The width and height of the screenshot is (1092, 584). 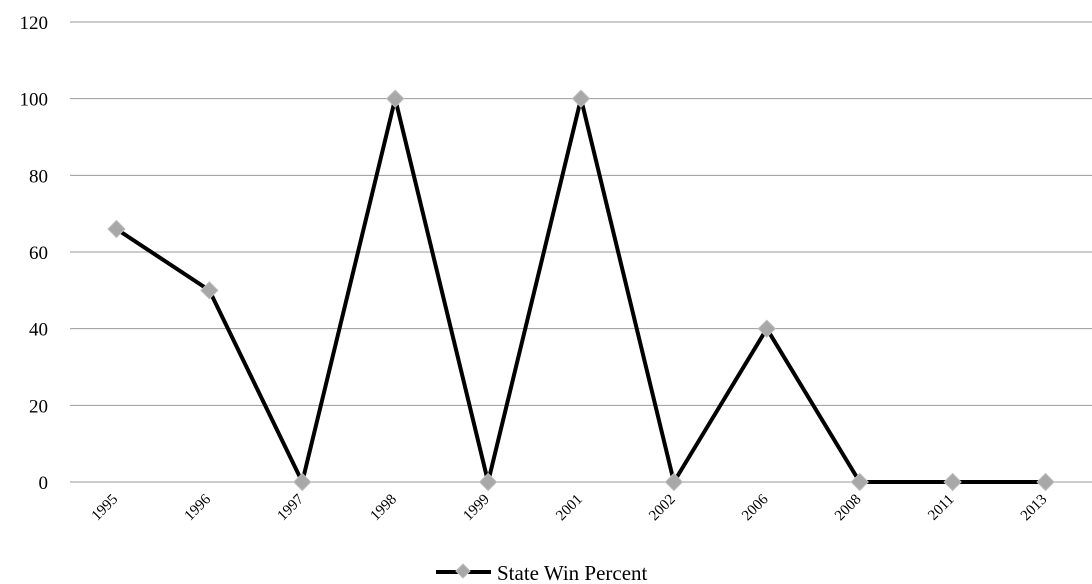 I want to click on x-tick-label: 1995, so click(x=105, y=508).